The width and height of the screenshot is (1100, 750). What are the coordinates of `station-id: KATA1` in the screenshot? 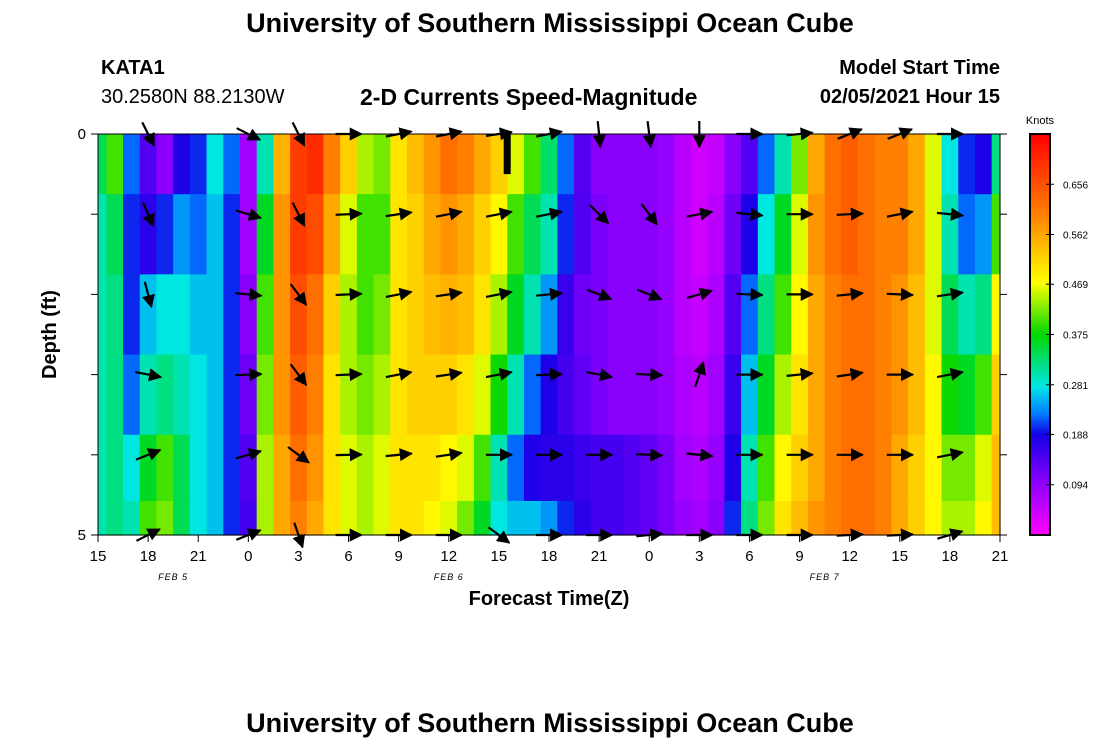 It's located at (133, 68).